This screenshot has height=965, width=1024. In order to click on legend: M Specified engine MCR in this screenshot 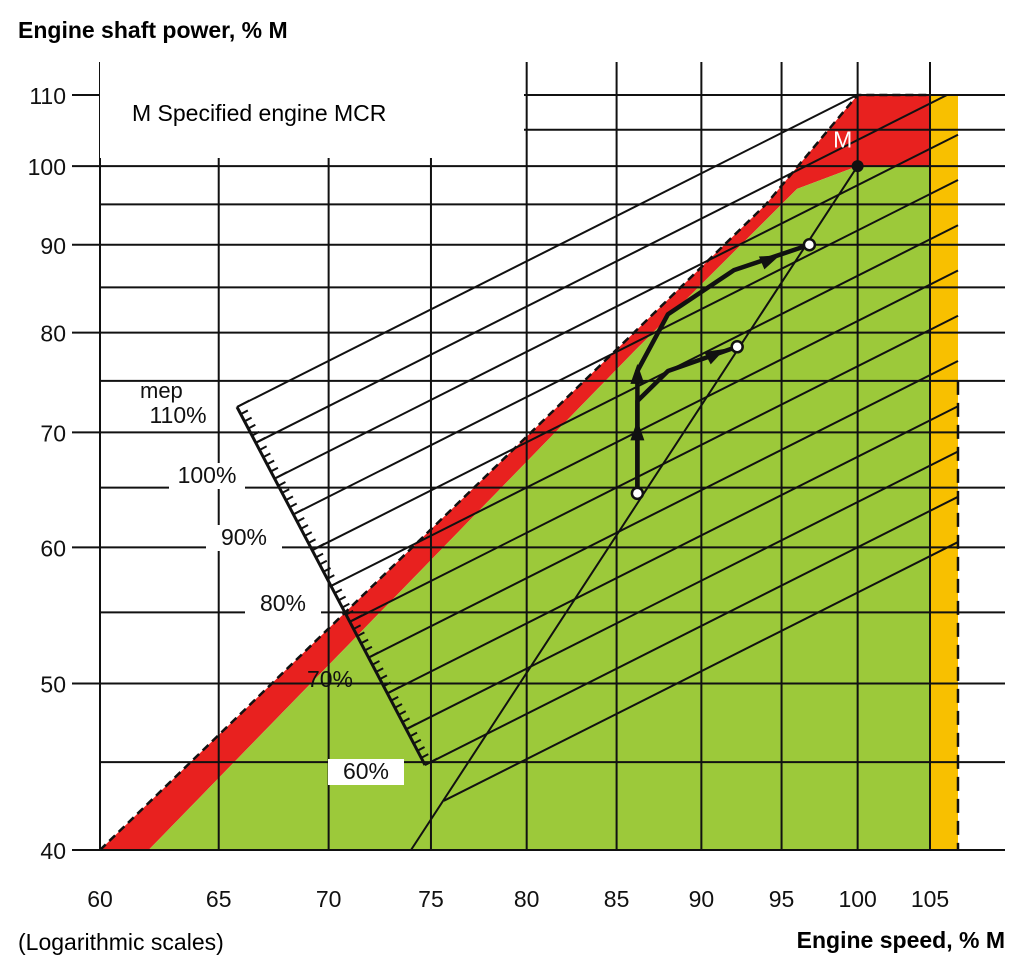, I will do `click(312, 110)`.